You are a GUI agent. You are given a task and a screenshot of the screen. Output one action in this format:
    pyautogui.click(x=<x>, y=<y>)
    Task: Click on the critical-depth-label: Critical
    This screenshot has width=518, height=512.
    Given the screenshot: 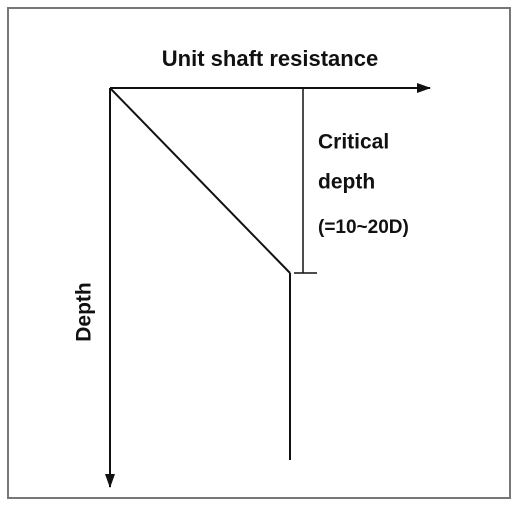 What is the action you would take?
    pyautogui.click(x=353, y=142)
    